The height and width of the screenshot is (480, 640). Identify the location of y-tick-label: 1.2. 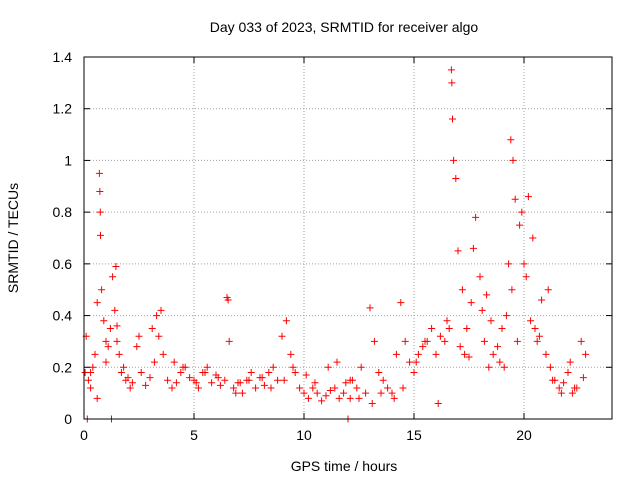
(63, 109).